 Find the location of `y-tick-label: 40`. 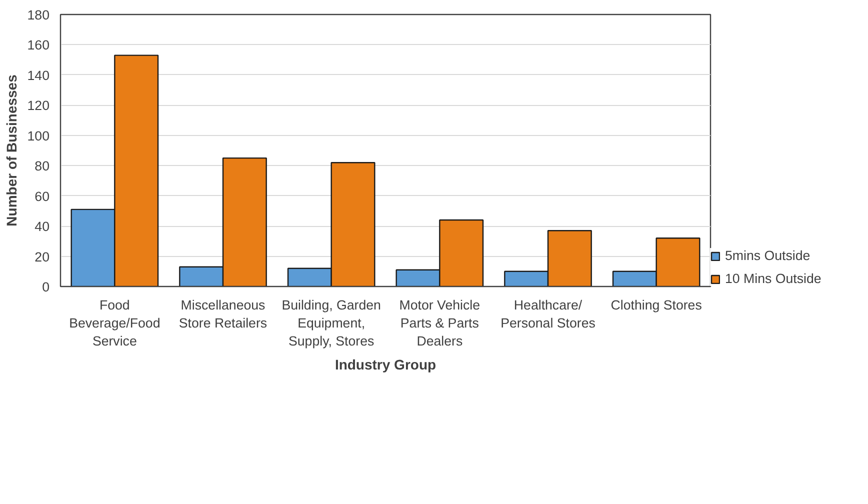

y-tick-label: 40 is located at coordinates (42, 226).